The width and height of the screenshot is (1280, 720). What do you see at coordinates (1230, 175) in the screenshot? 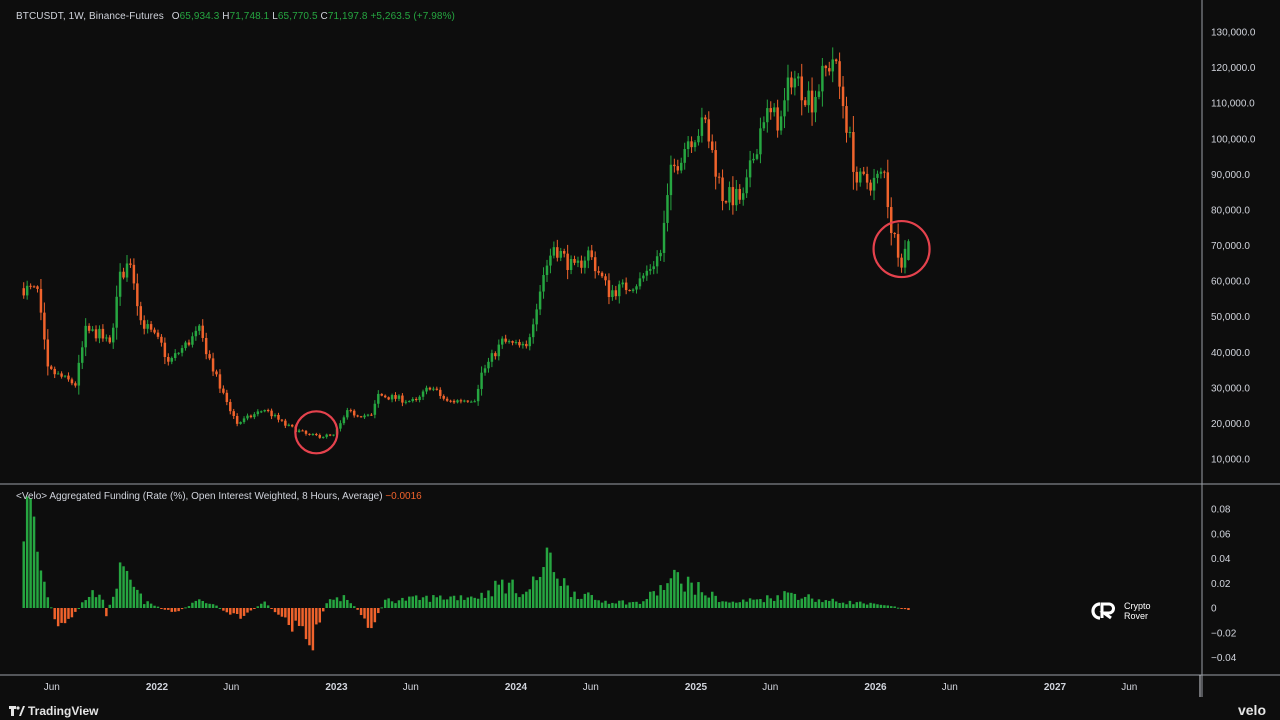
I see `price-tick-label: 90,000.0` at bounding box center [1230, 175].